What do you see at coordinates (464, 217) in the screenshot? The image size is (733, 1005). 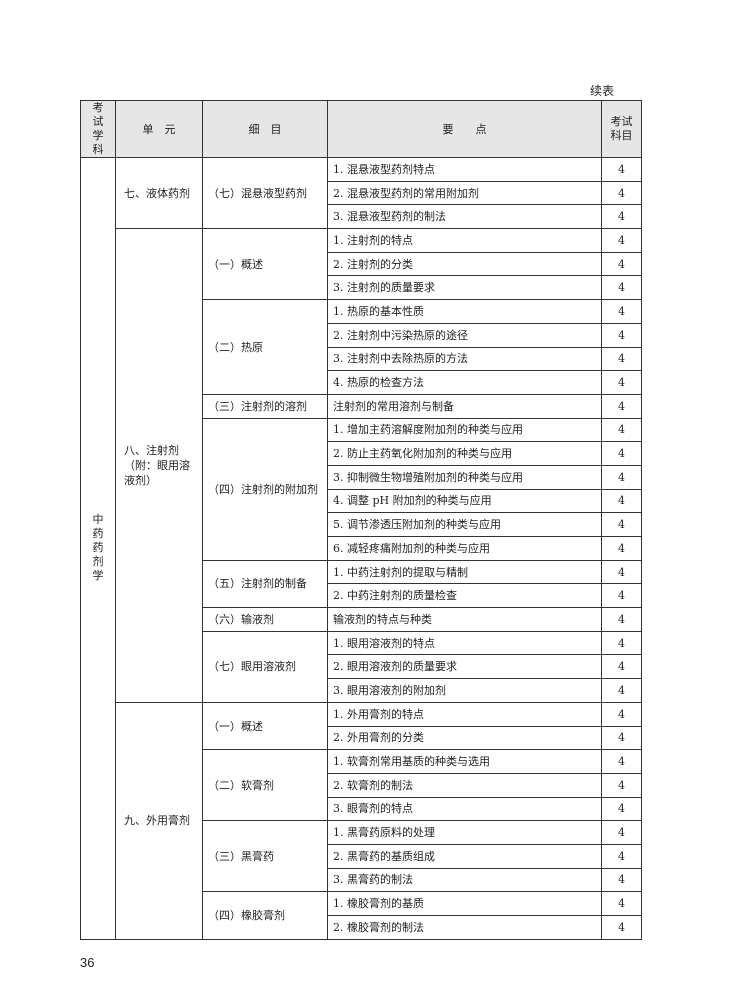 I see `point-cell: 3. 混悬液型药剂的制法` at bounding box center [464, 217].